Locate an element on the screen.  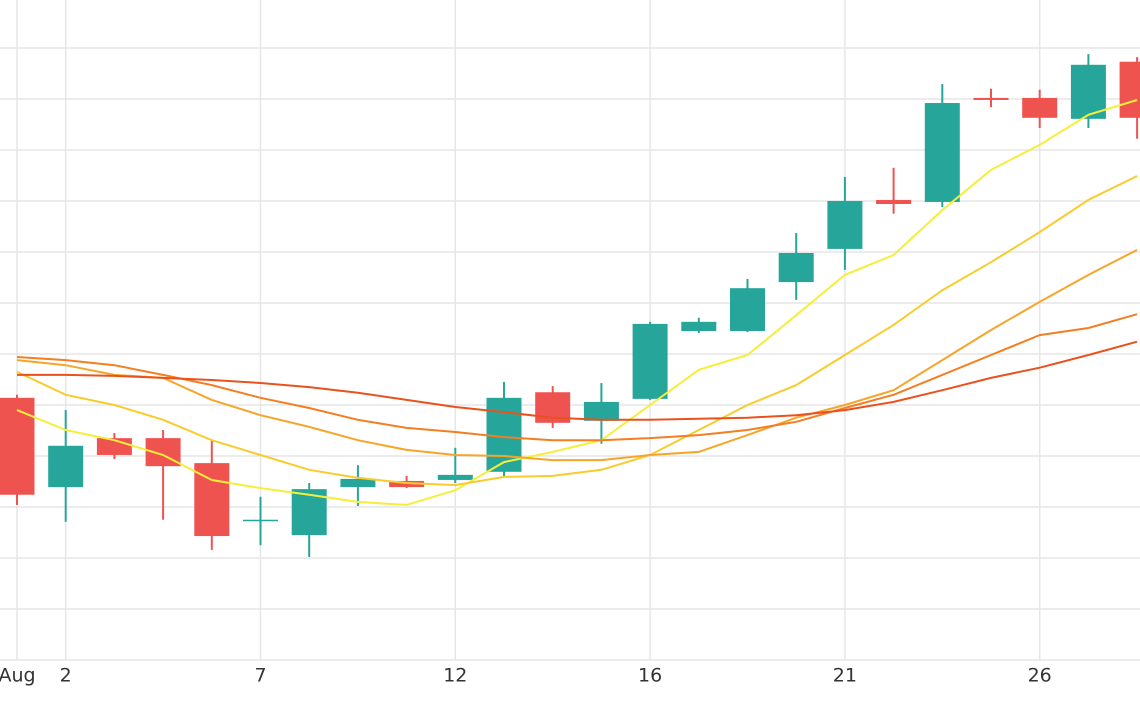
x-tick-label: 2 is located at coordinates (66, 676).